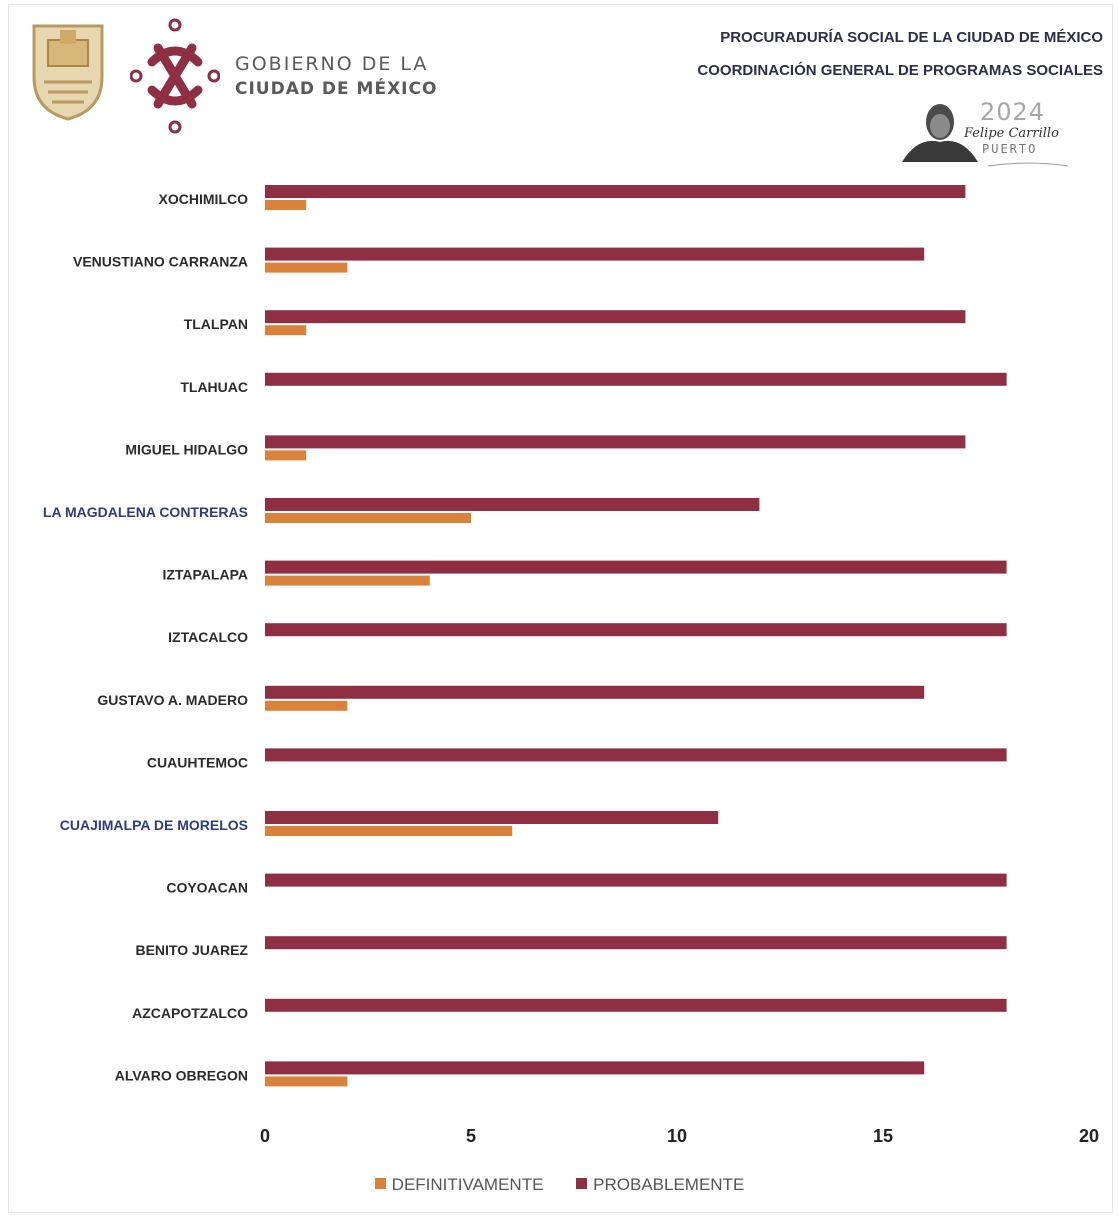  Describe the element at coordinates (512, 504) in the screenshot. I see `bar-probablemente-la-magdalena-contreras` at that location.